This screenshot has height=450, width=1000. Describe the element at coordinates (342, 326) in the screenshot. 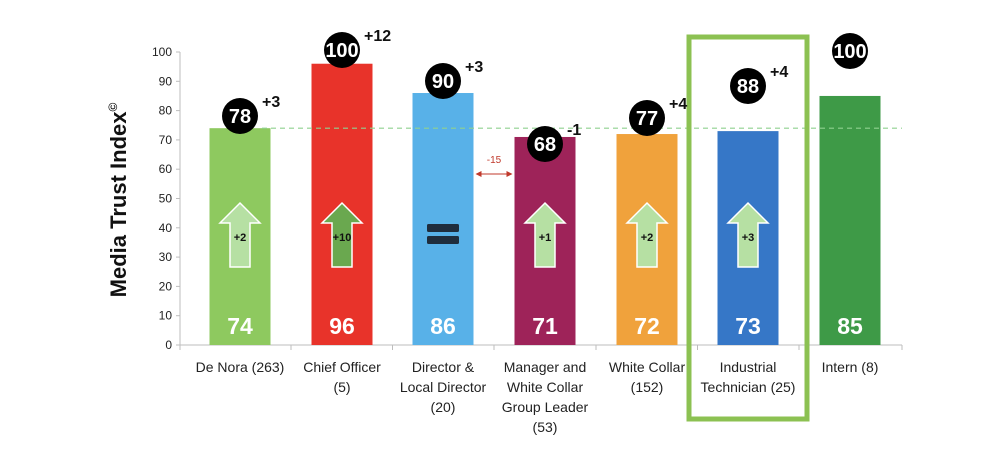

I see `bar-value-label: 96` at that location.